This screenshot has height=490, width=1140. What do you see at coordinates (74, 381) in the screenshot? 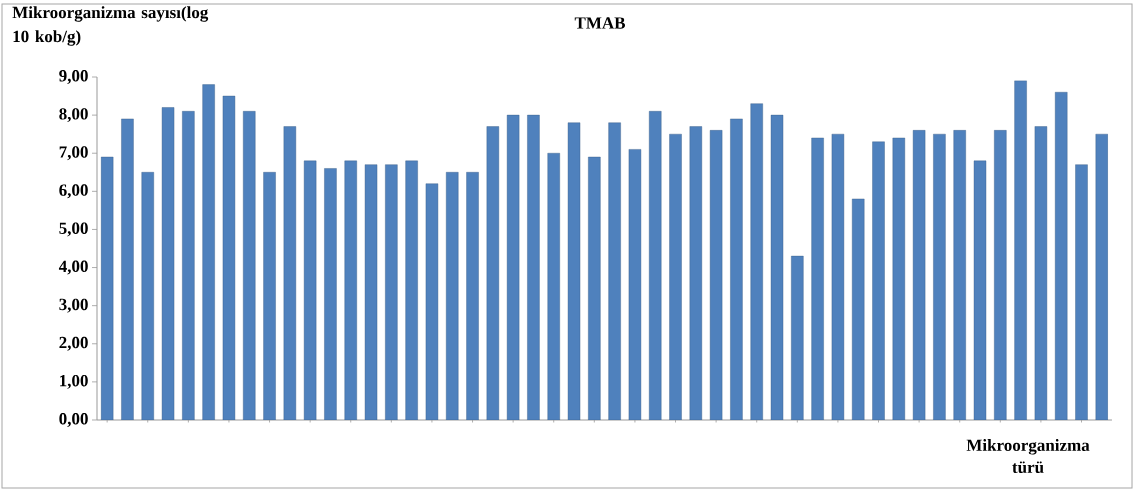
I see `y-tick-label: 1,00` at bounding box center [74, 381].